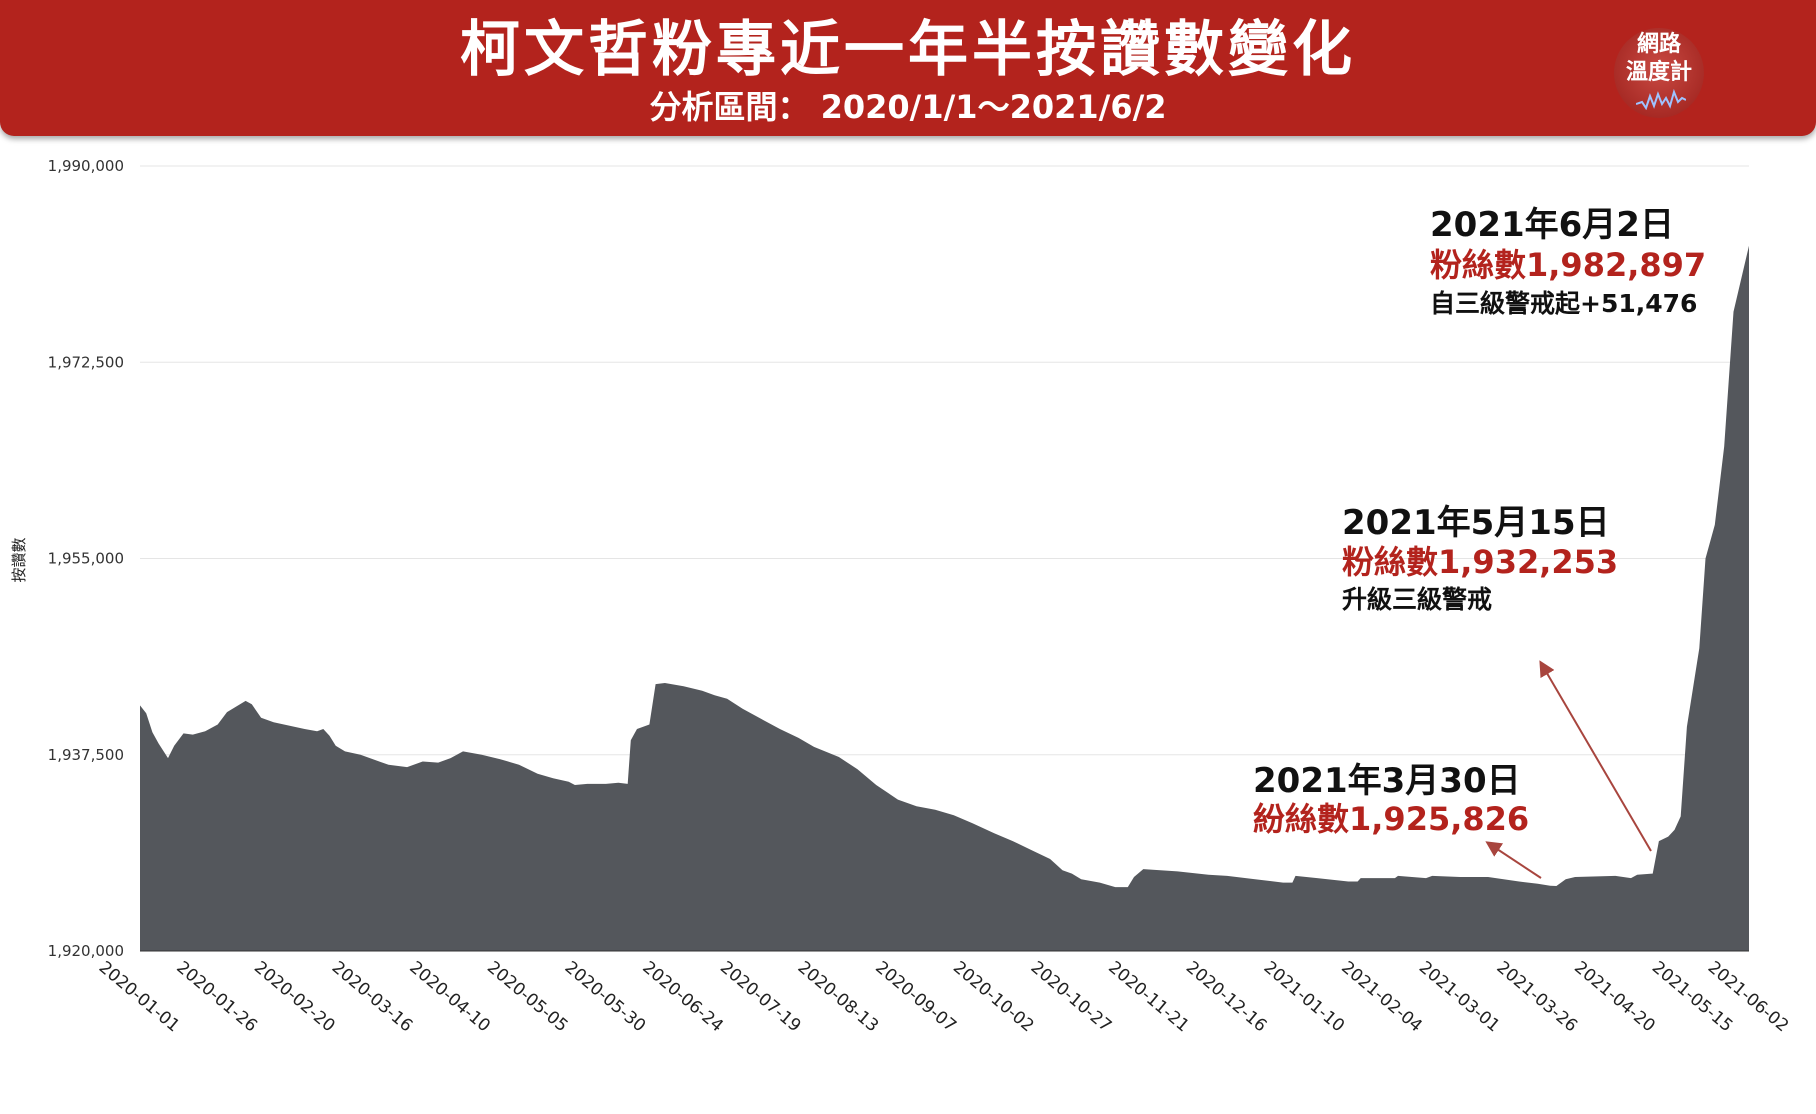 This screenshot has width=1816, height=1114. I want to click on x-tick-label: 2020-02-20, so click(294, 997).